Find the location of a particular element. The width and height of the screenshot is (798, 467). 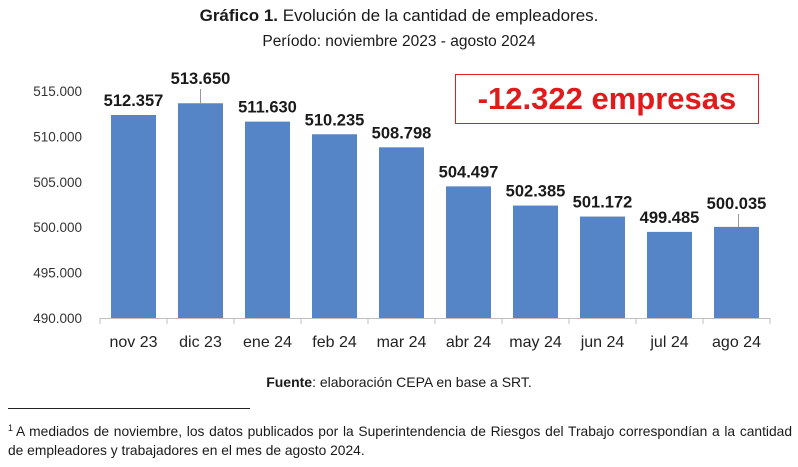

x-tick-label: ene 24 is located at coordinates (267, 342).